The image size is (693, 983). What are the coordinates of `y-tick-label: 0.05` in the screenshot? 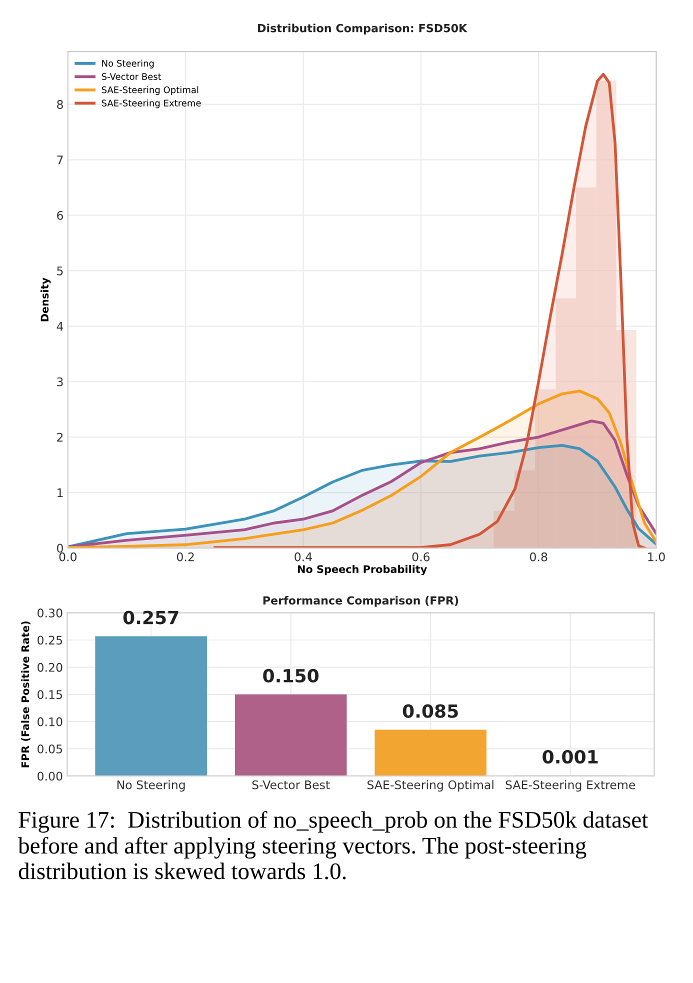 It's located at (50, 749).